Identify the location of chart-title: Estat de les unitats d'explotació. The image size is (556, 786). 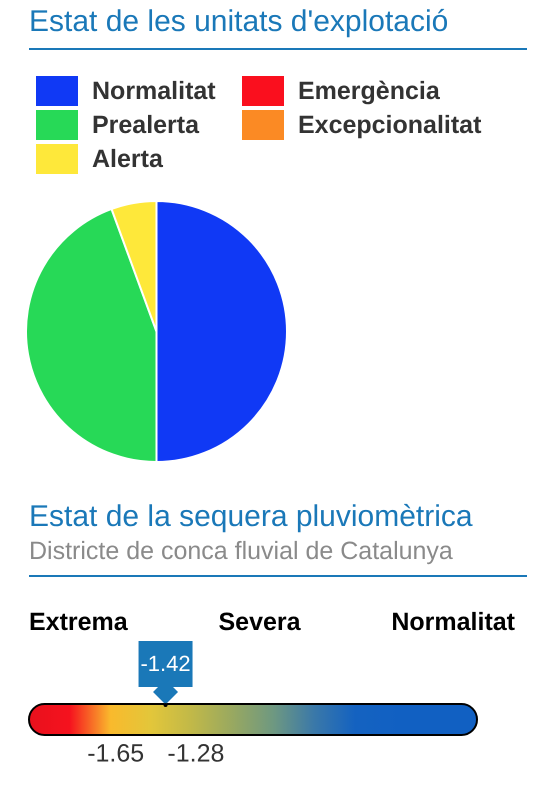
(238, 22).